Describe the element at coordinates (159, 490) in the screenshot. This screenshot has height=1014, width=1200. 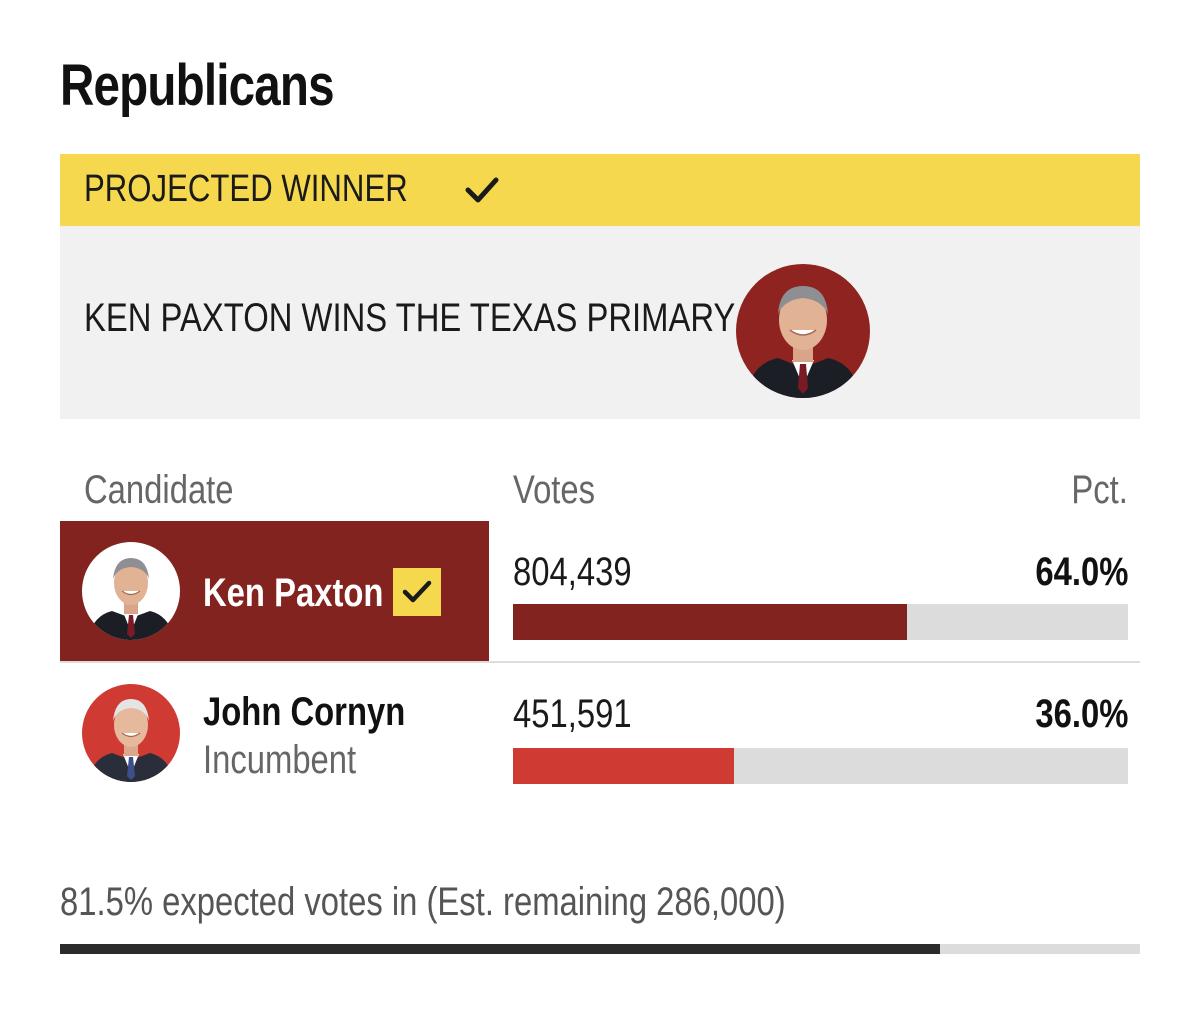
I see `column-header-candidate: Candidate` at that location.